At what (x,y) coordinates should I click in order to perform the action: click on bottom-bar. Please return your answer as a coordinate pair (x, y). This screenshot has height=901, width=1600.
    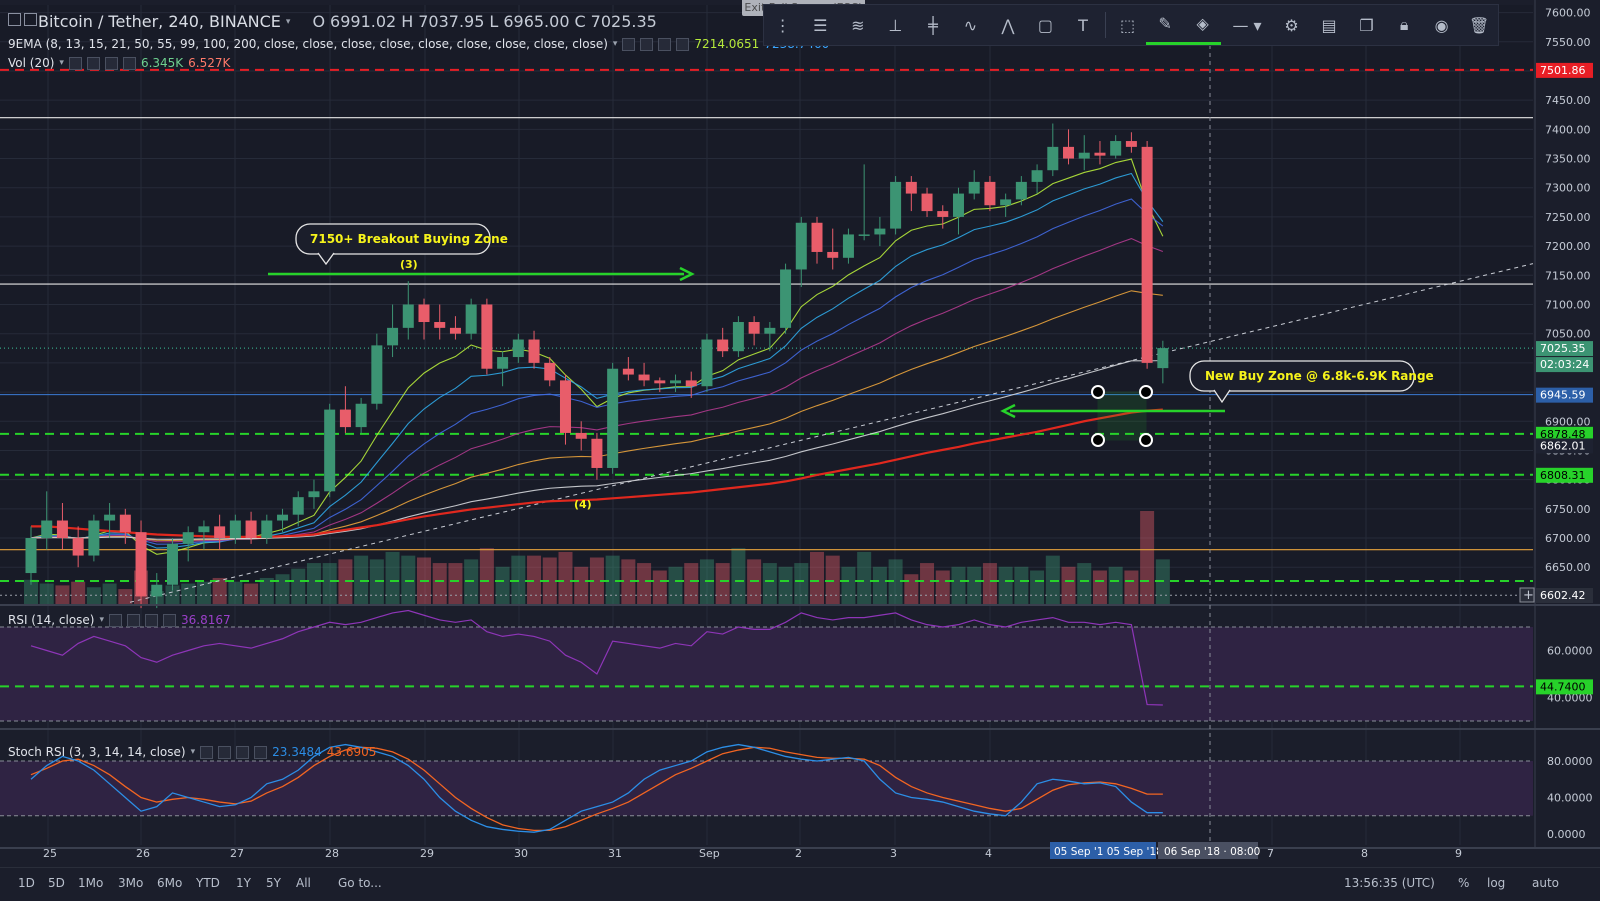
    Looking at the image, I should click on (800, 884).